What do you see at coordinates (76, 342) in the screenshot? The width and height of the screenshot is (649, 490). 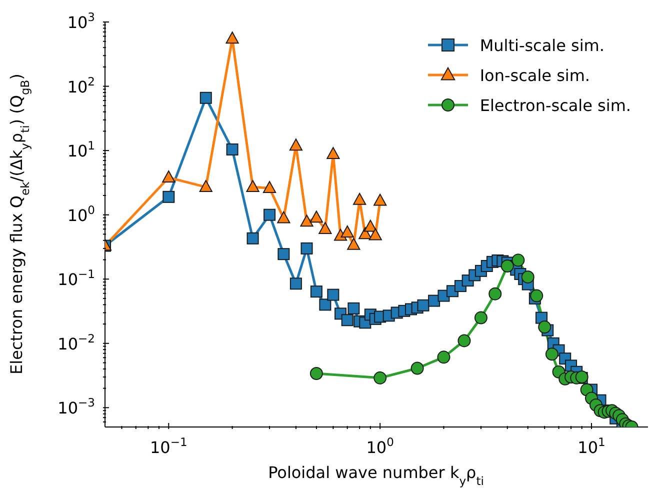 I see `y-tick-label: 10$^{−2}$` at bounding box center [76, 342].